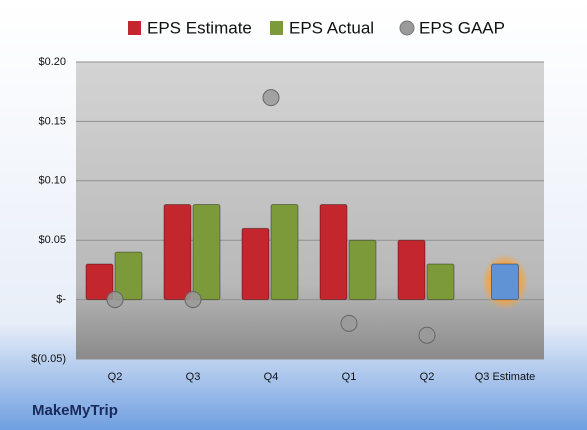  I want to click on y-tick-label: $0.05, so click(52, 240).